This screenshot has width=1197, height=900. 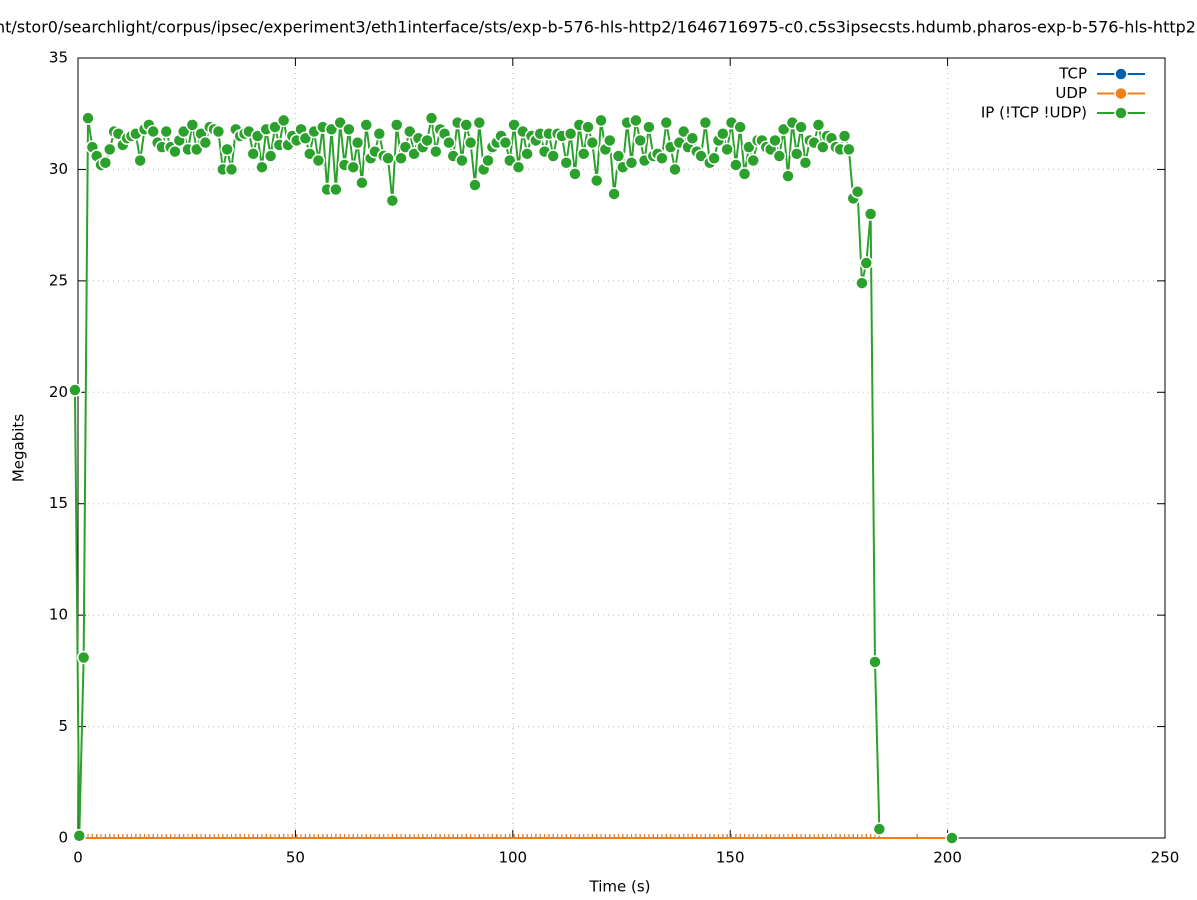 I want to click on x-axis-label: Time (s), so click(x=620, y=887).